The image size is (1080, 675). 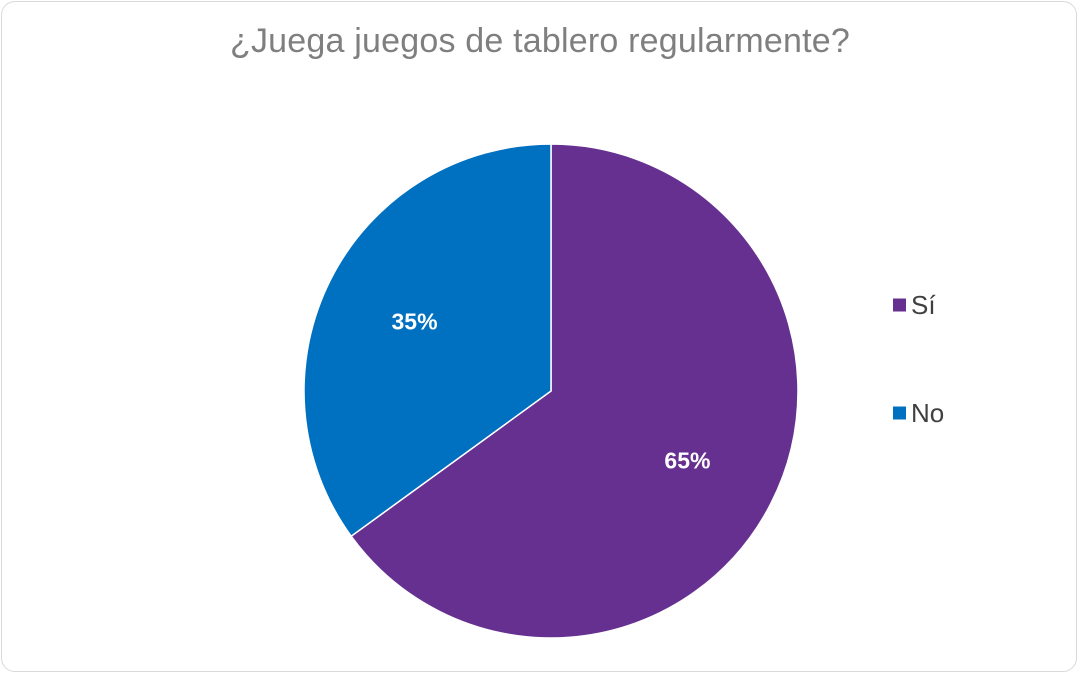 I want to click on slice-label-1: 35%, so click(x=415, y=321).